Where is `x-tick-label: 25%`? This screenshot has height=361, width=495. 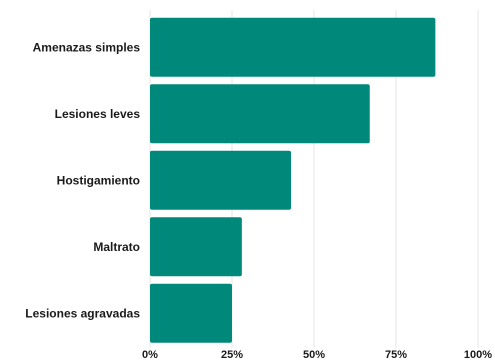 x-tick-label: 25% is located at coordinates (232, 355).